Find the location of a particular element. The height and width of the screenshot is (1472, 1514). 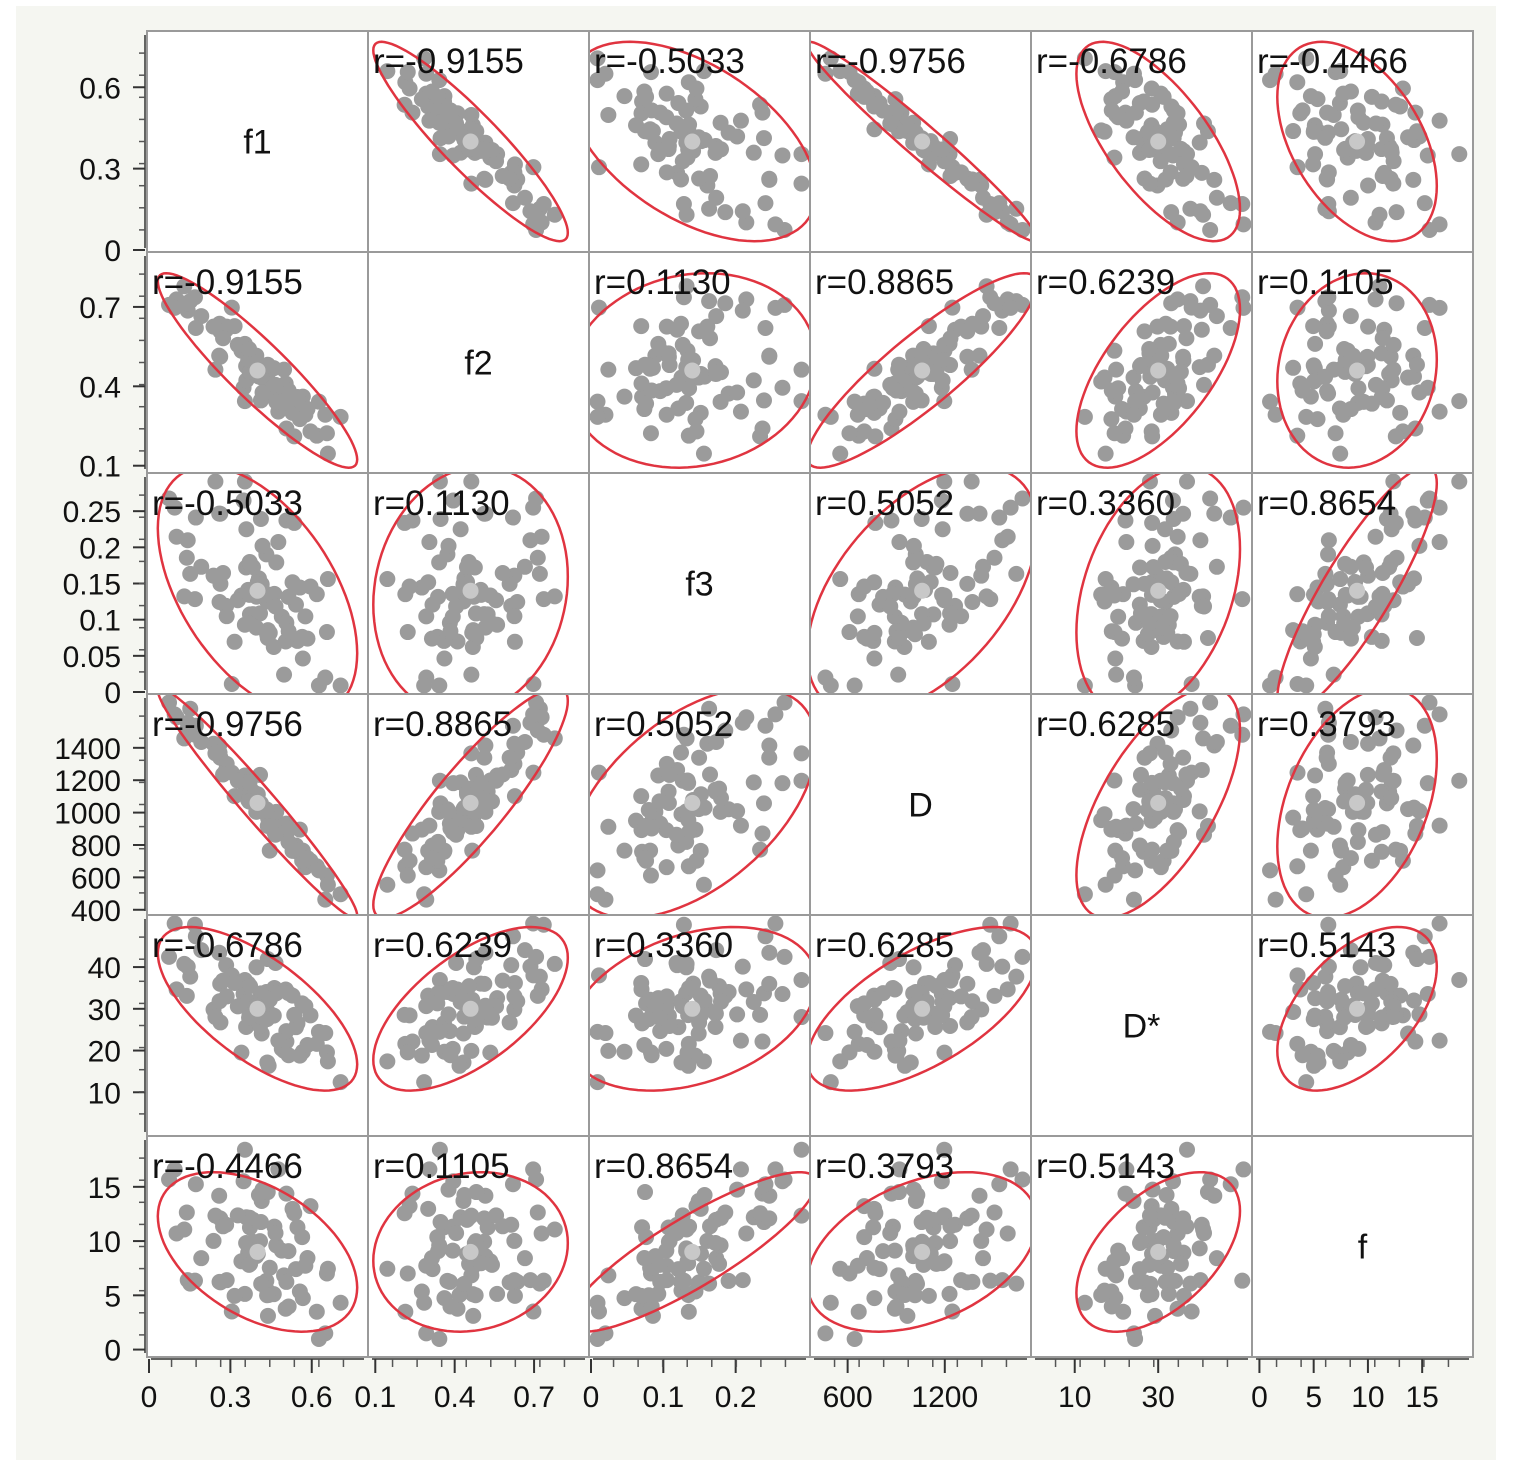

correlation-label: r=-0.9155 is located at coordinates (448, 61).